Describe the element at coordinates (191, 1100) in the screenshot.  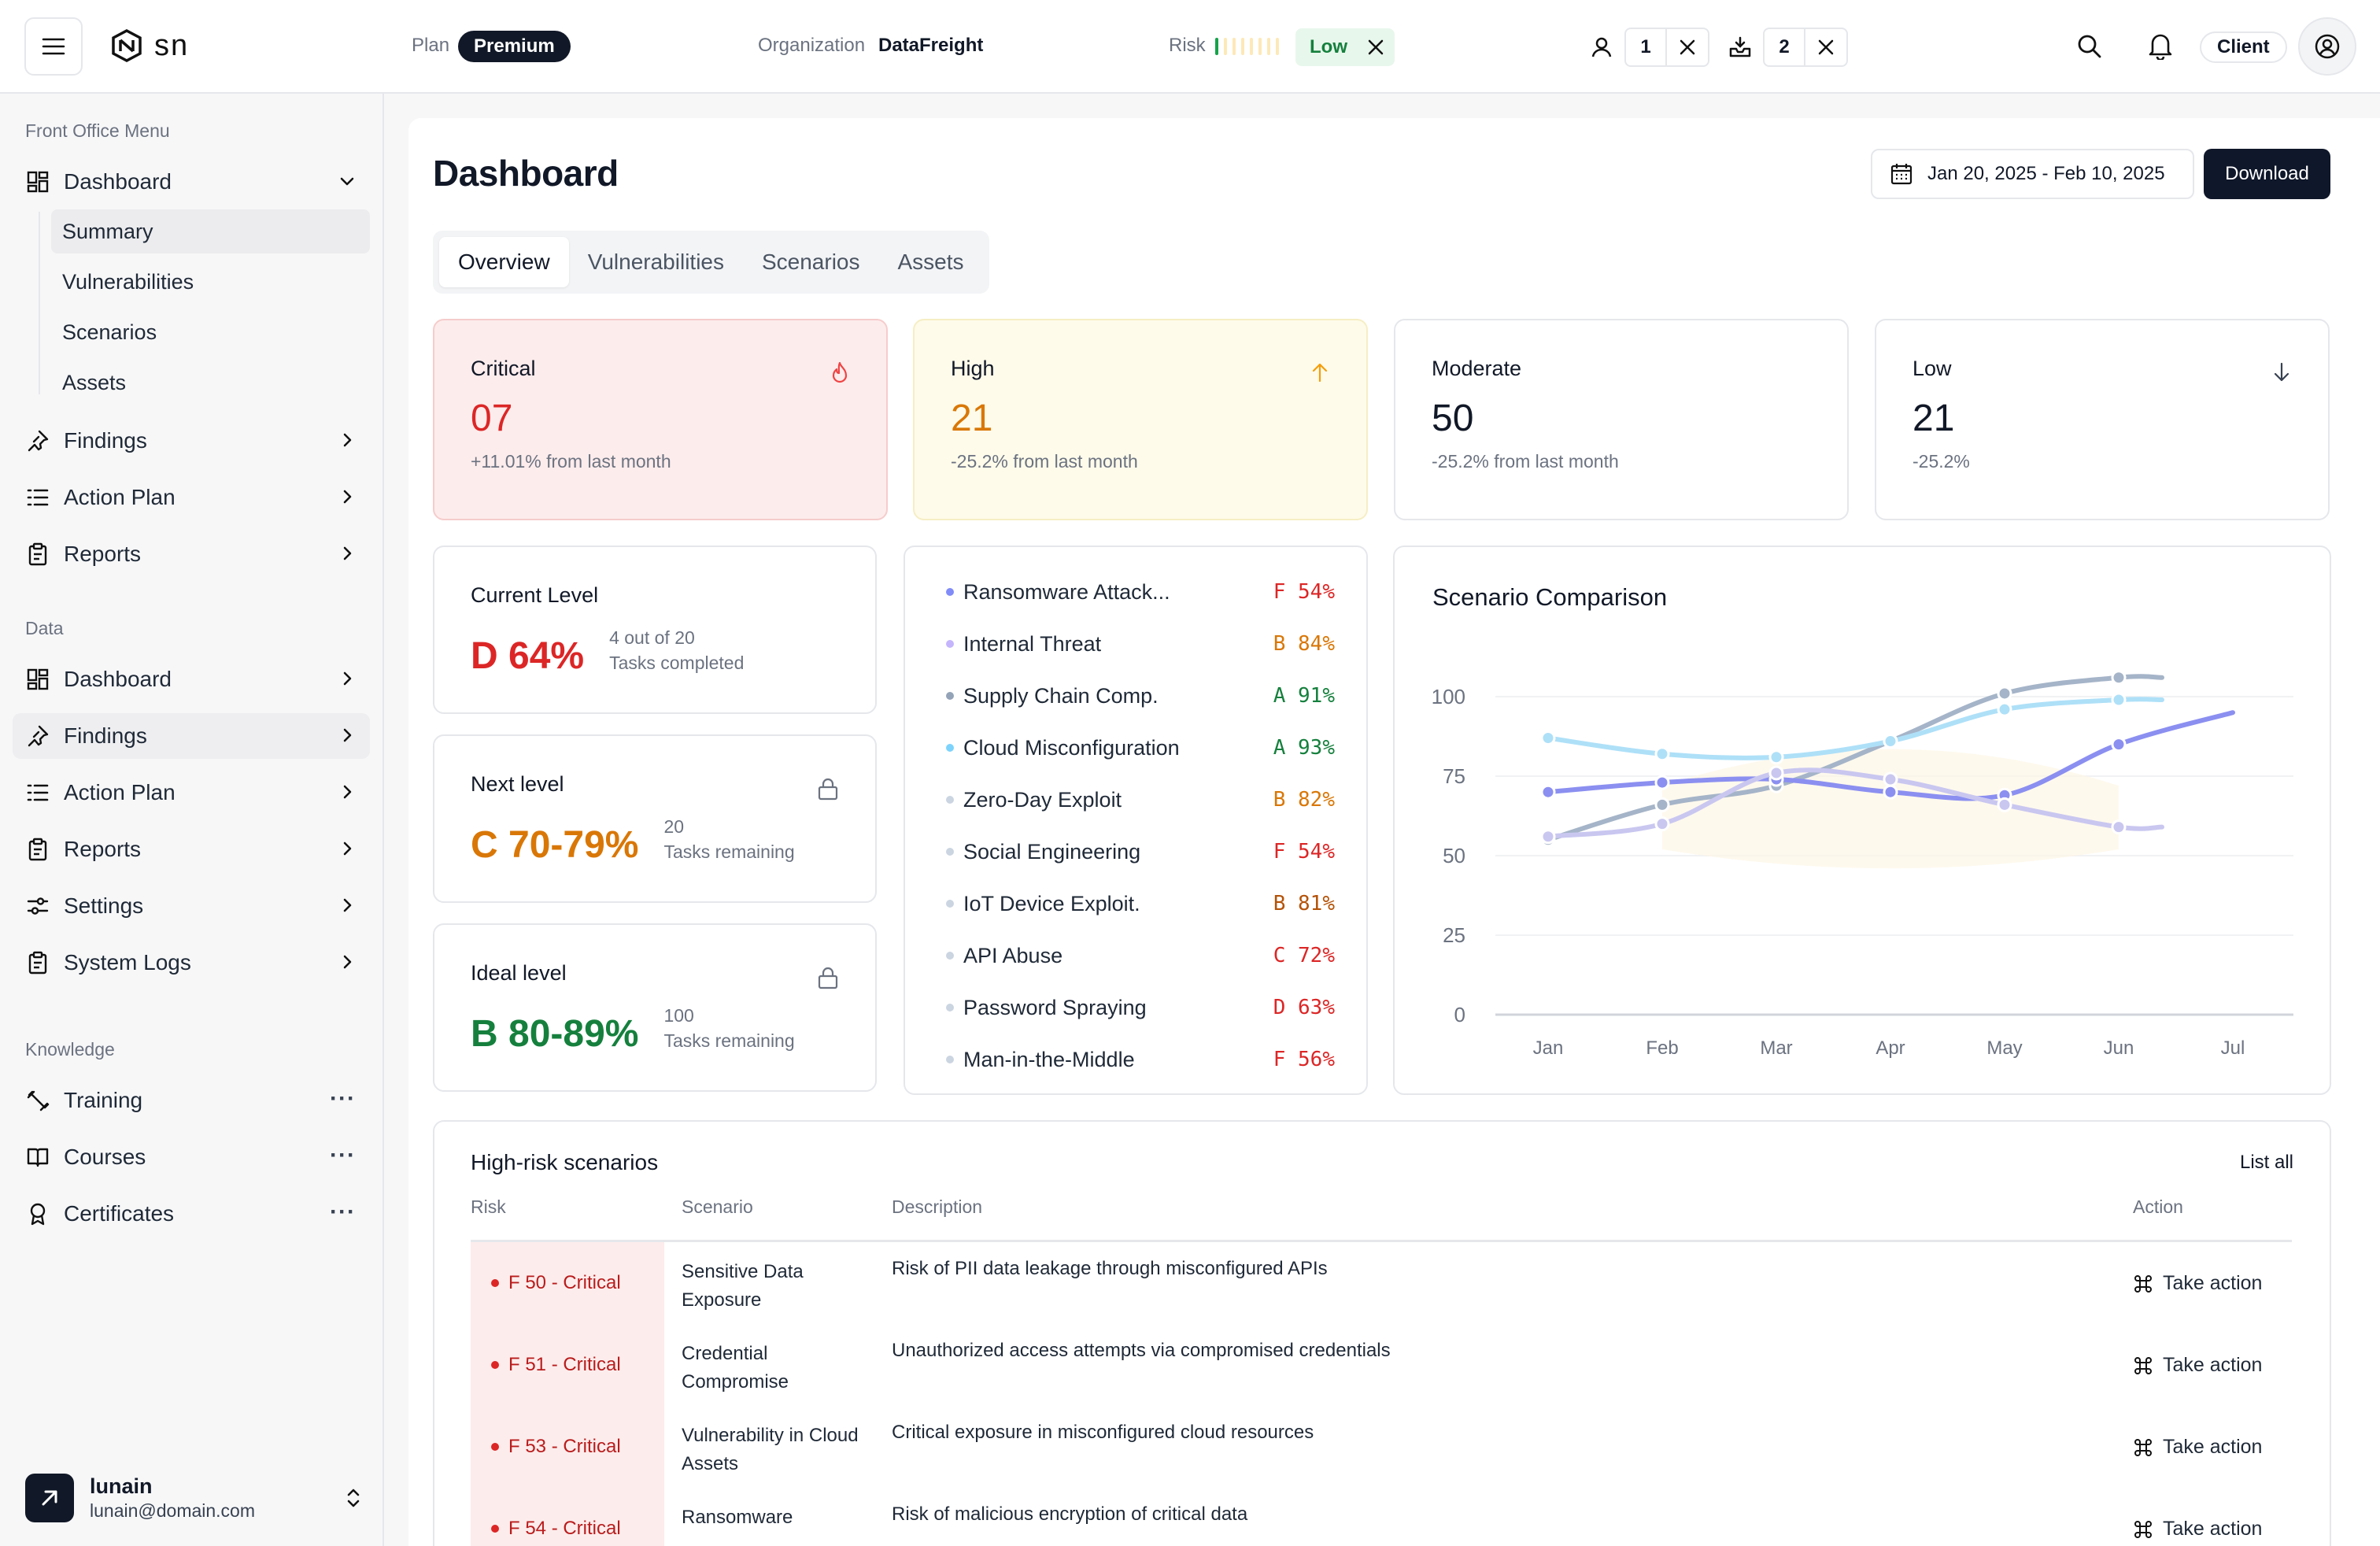
I see `sidebar-item-training: Training ···` at that location.